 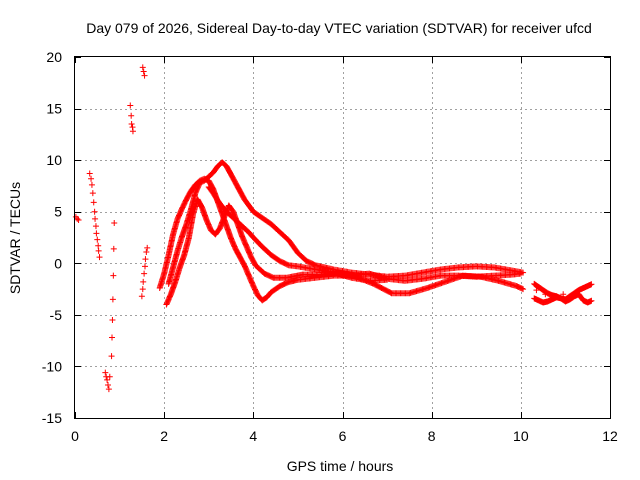 What do you see at coordinates (610, 436) in the screenshot?
I see `x-tick-label: 12` at bounding box center [610, 436].